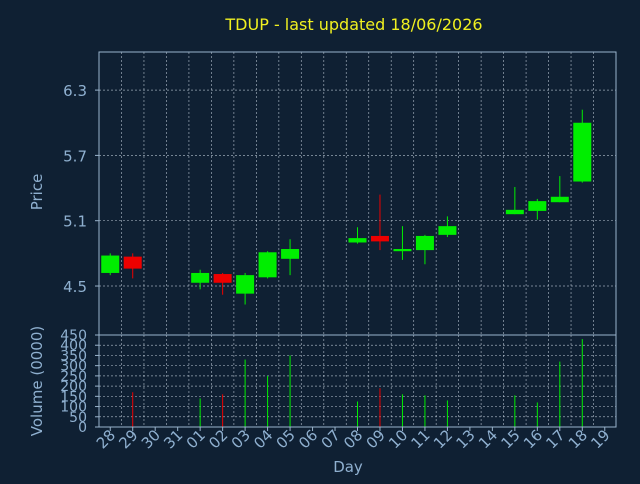 The height and width of the screenshot is (484, 640). Describe the element at coordinates (75, 287) in the screenshot. I see `price-y-tick-label: 4.5` at that location.